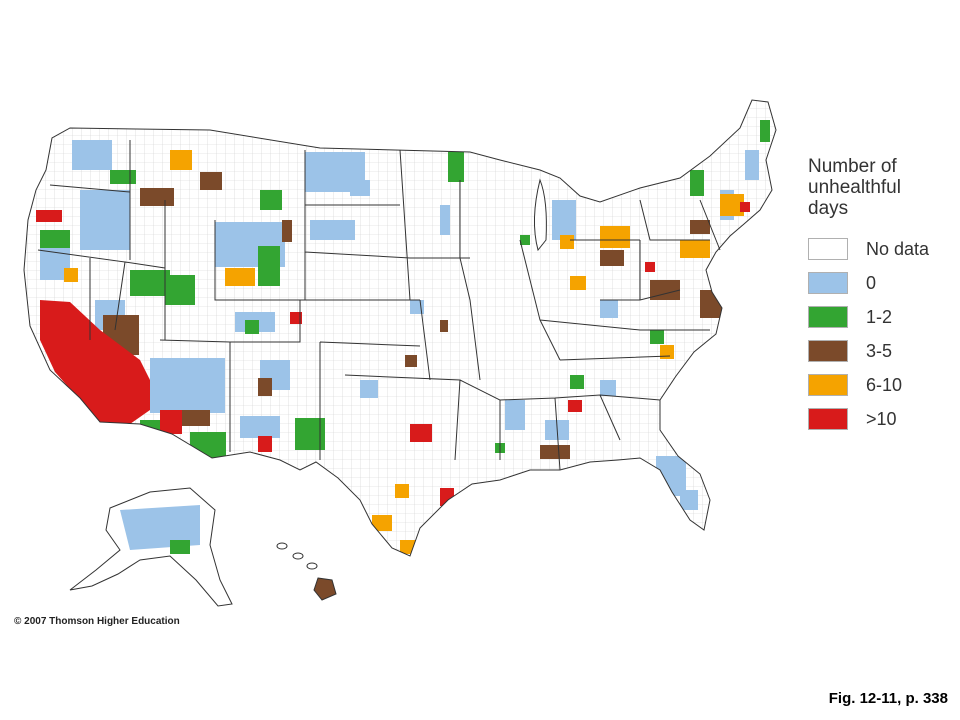  I want to click on hawaii, so click(306, 571).